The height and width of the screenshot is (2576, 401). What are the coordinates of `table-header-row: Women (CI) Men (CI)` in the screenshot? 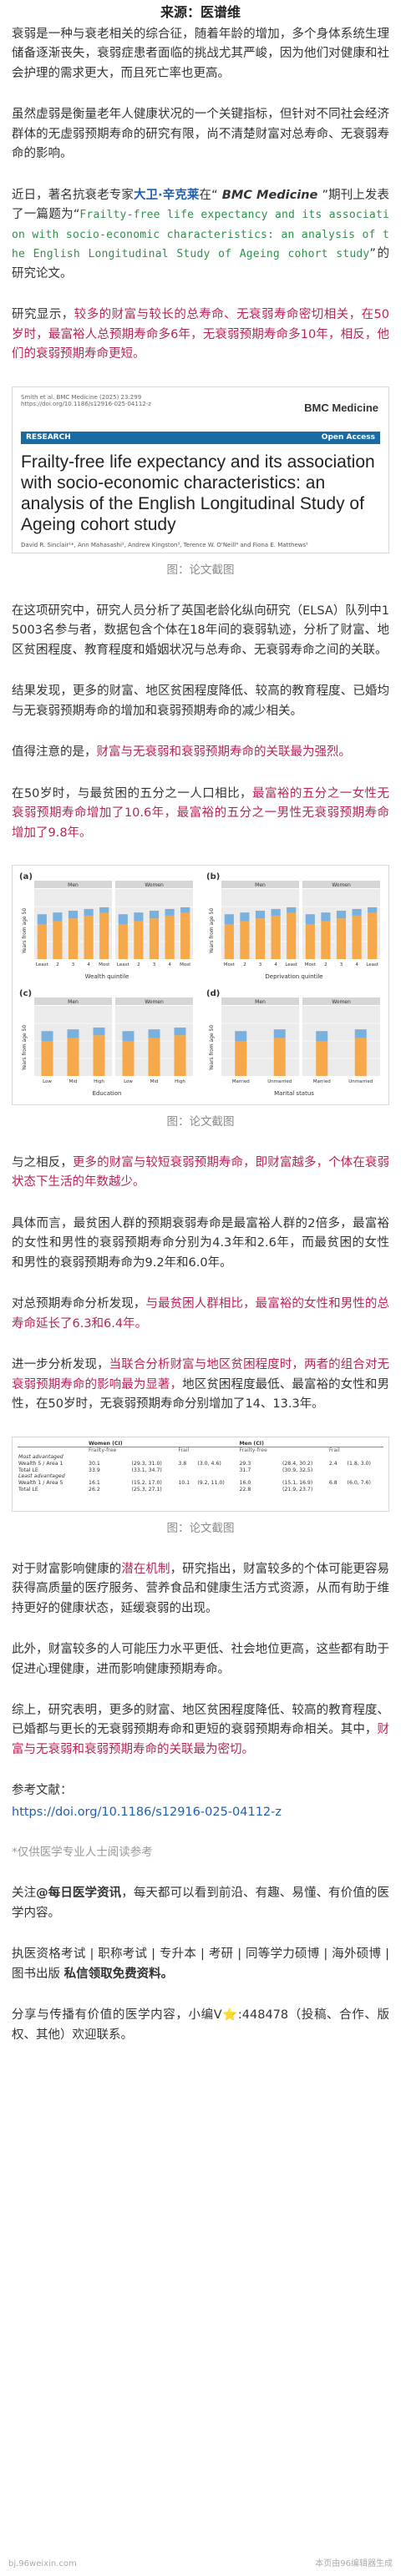 It's located at (200, 1444).